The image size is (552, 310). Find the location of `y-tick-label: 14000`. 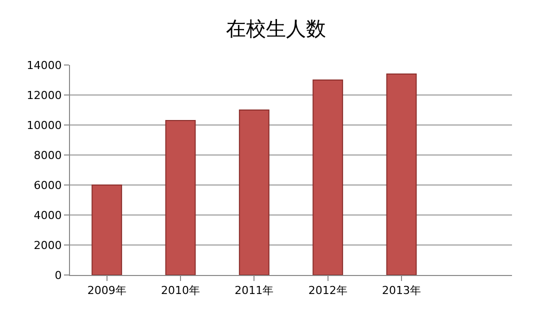

y-tick-label: 14000 is located at coordinates (44, 65).